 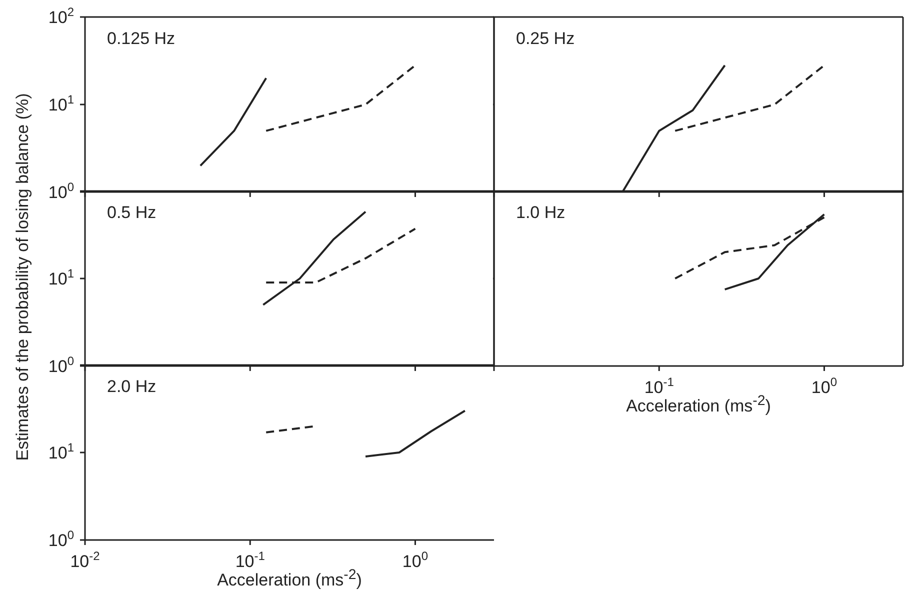 I want to click on text: 0.25 Hz, so click(x=545, y=39).